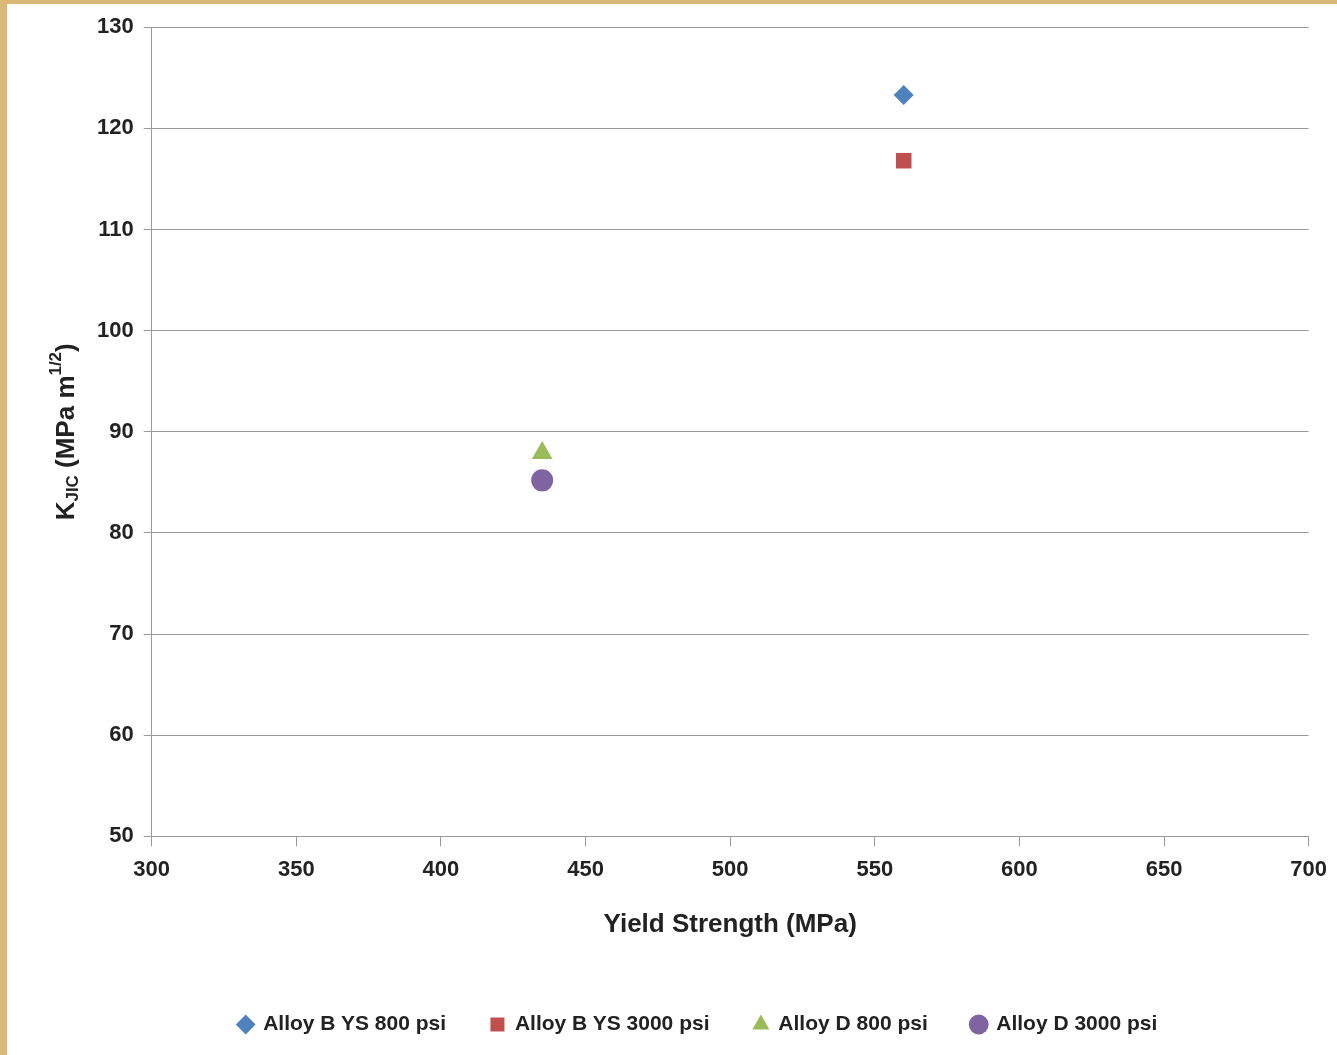 The height and width of the screenshot is (1055, 1337). I want to click on y-tick-label: 120, so click(115, 127).